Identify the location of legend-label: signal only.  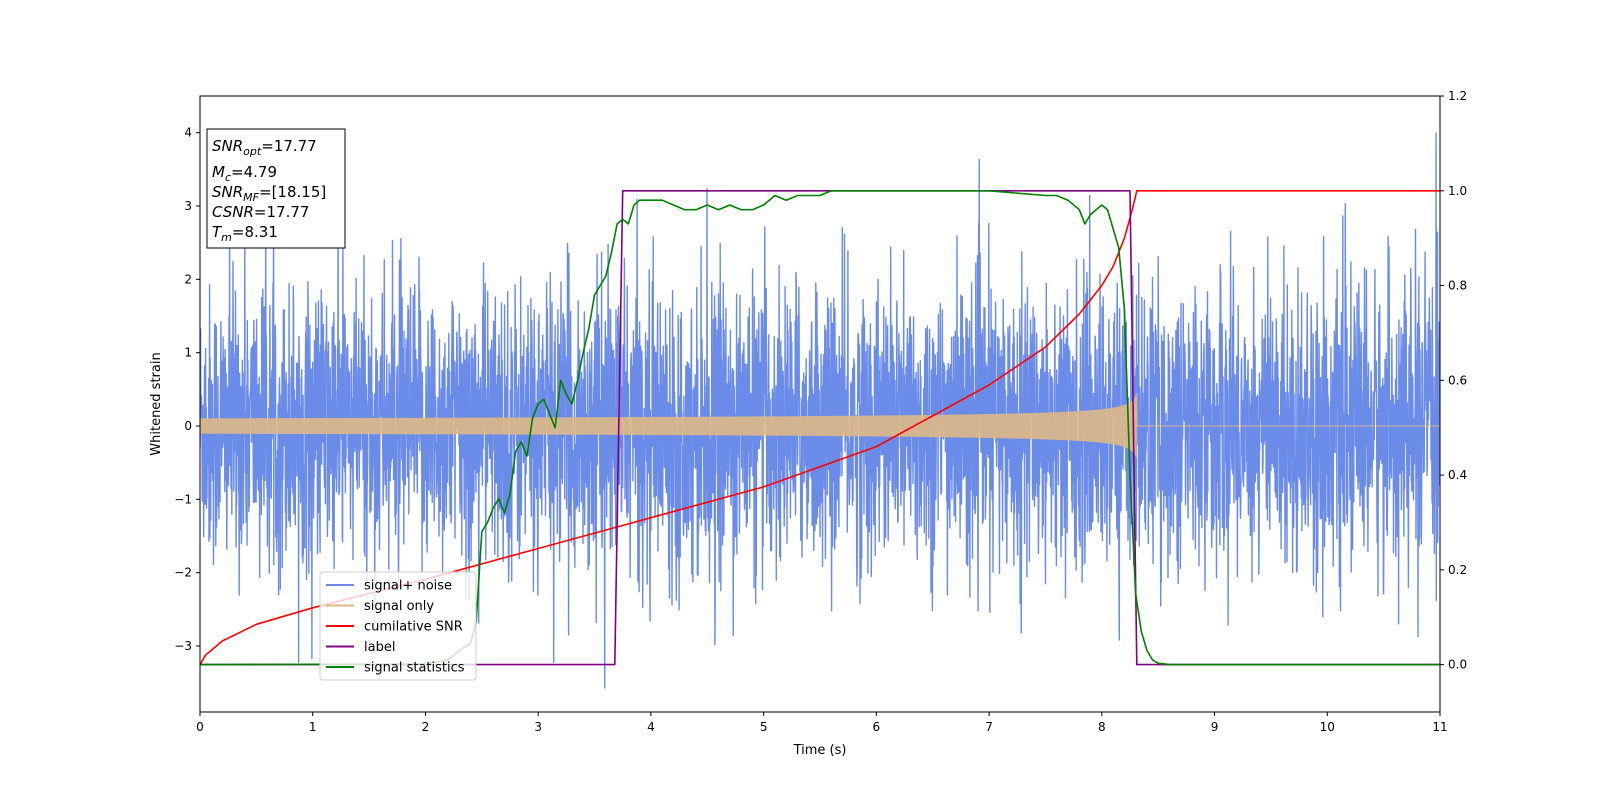
(399, 606).